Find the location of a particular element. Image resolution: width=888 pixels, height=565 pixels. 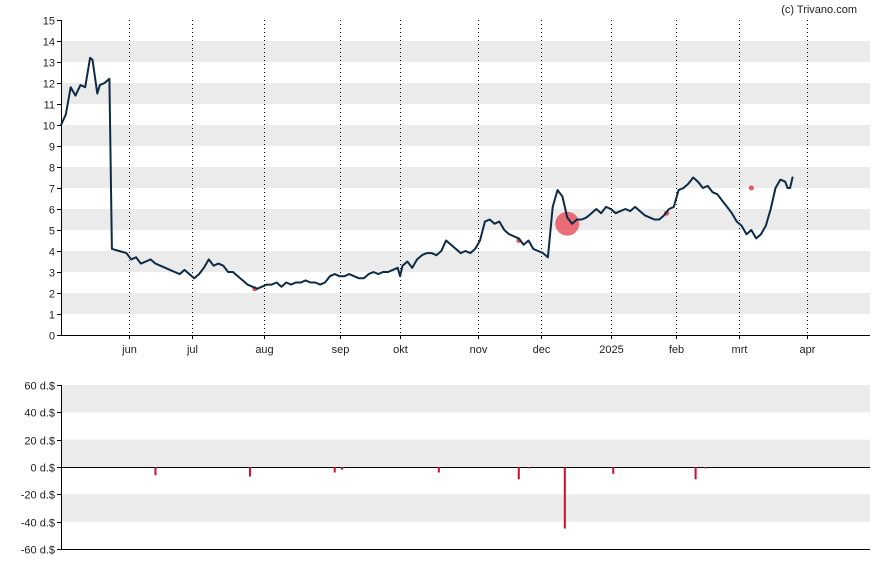

y-tick-label: 40 d.$ is located at coordinates (39, 414).